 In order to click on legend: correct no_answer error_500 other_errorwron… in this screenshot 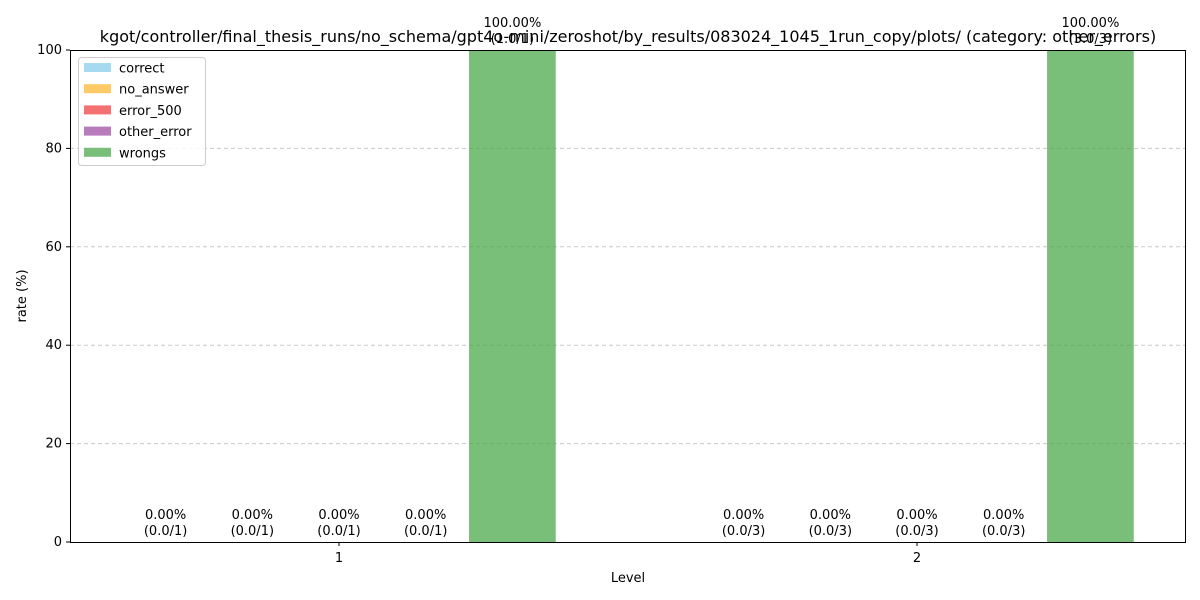, I will do `click(142, 111)`.